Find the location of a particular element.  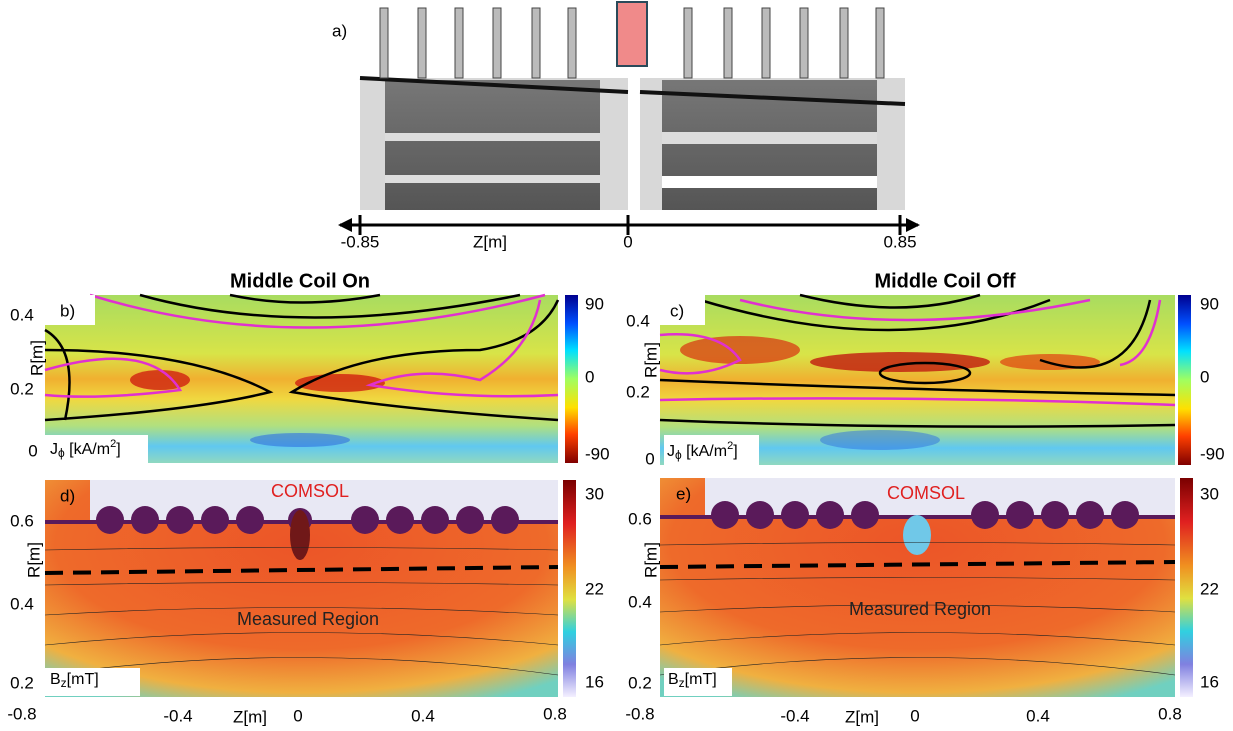

panel-title: Middle Coil Off is located at coordinates (944, 281).